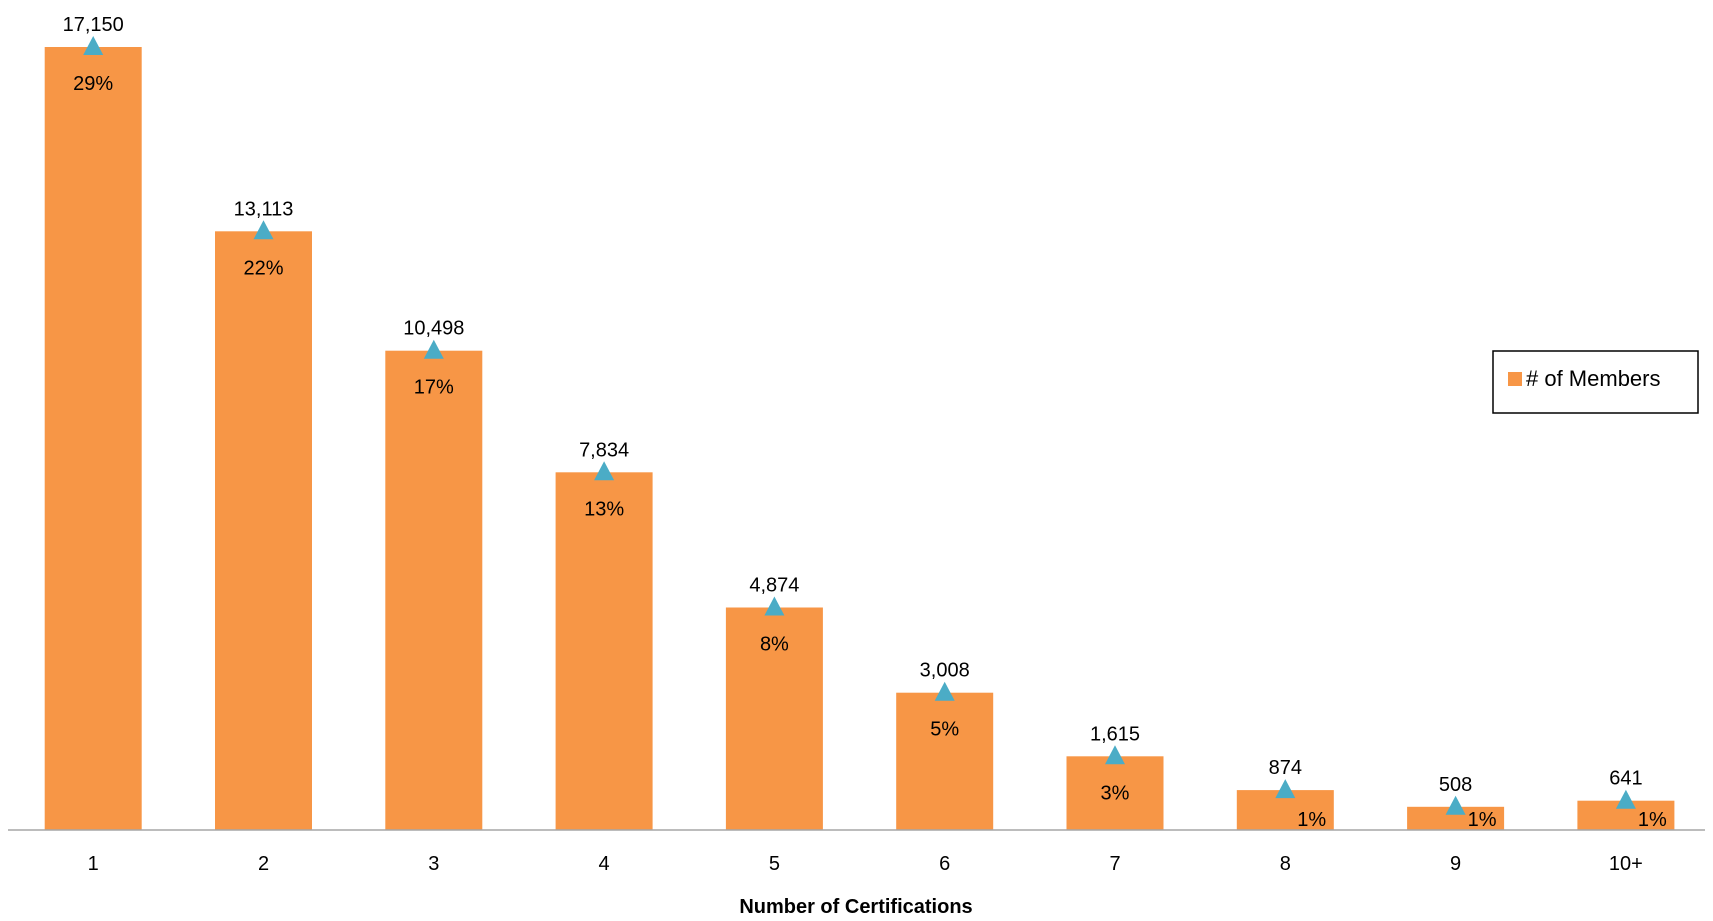  What do you see at coordinates (263, 864) in the screenshot?
I see `x-tick-2: 2` at bounding box center [263, 864].